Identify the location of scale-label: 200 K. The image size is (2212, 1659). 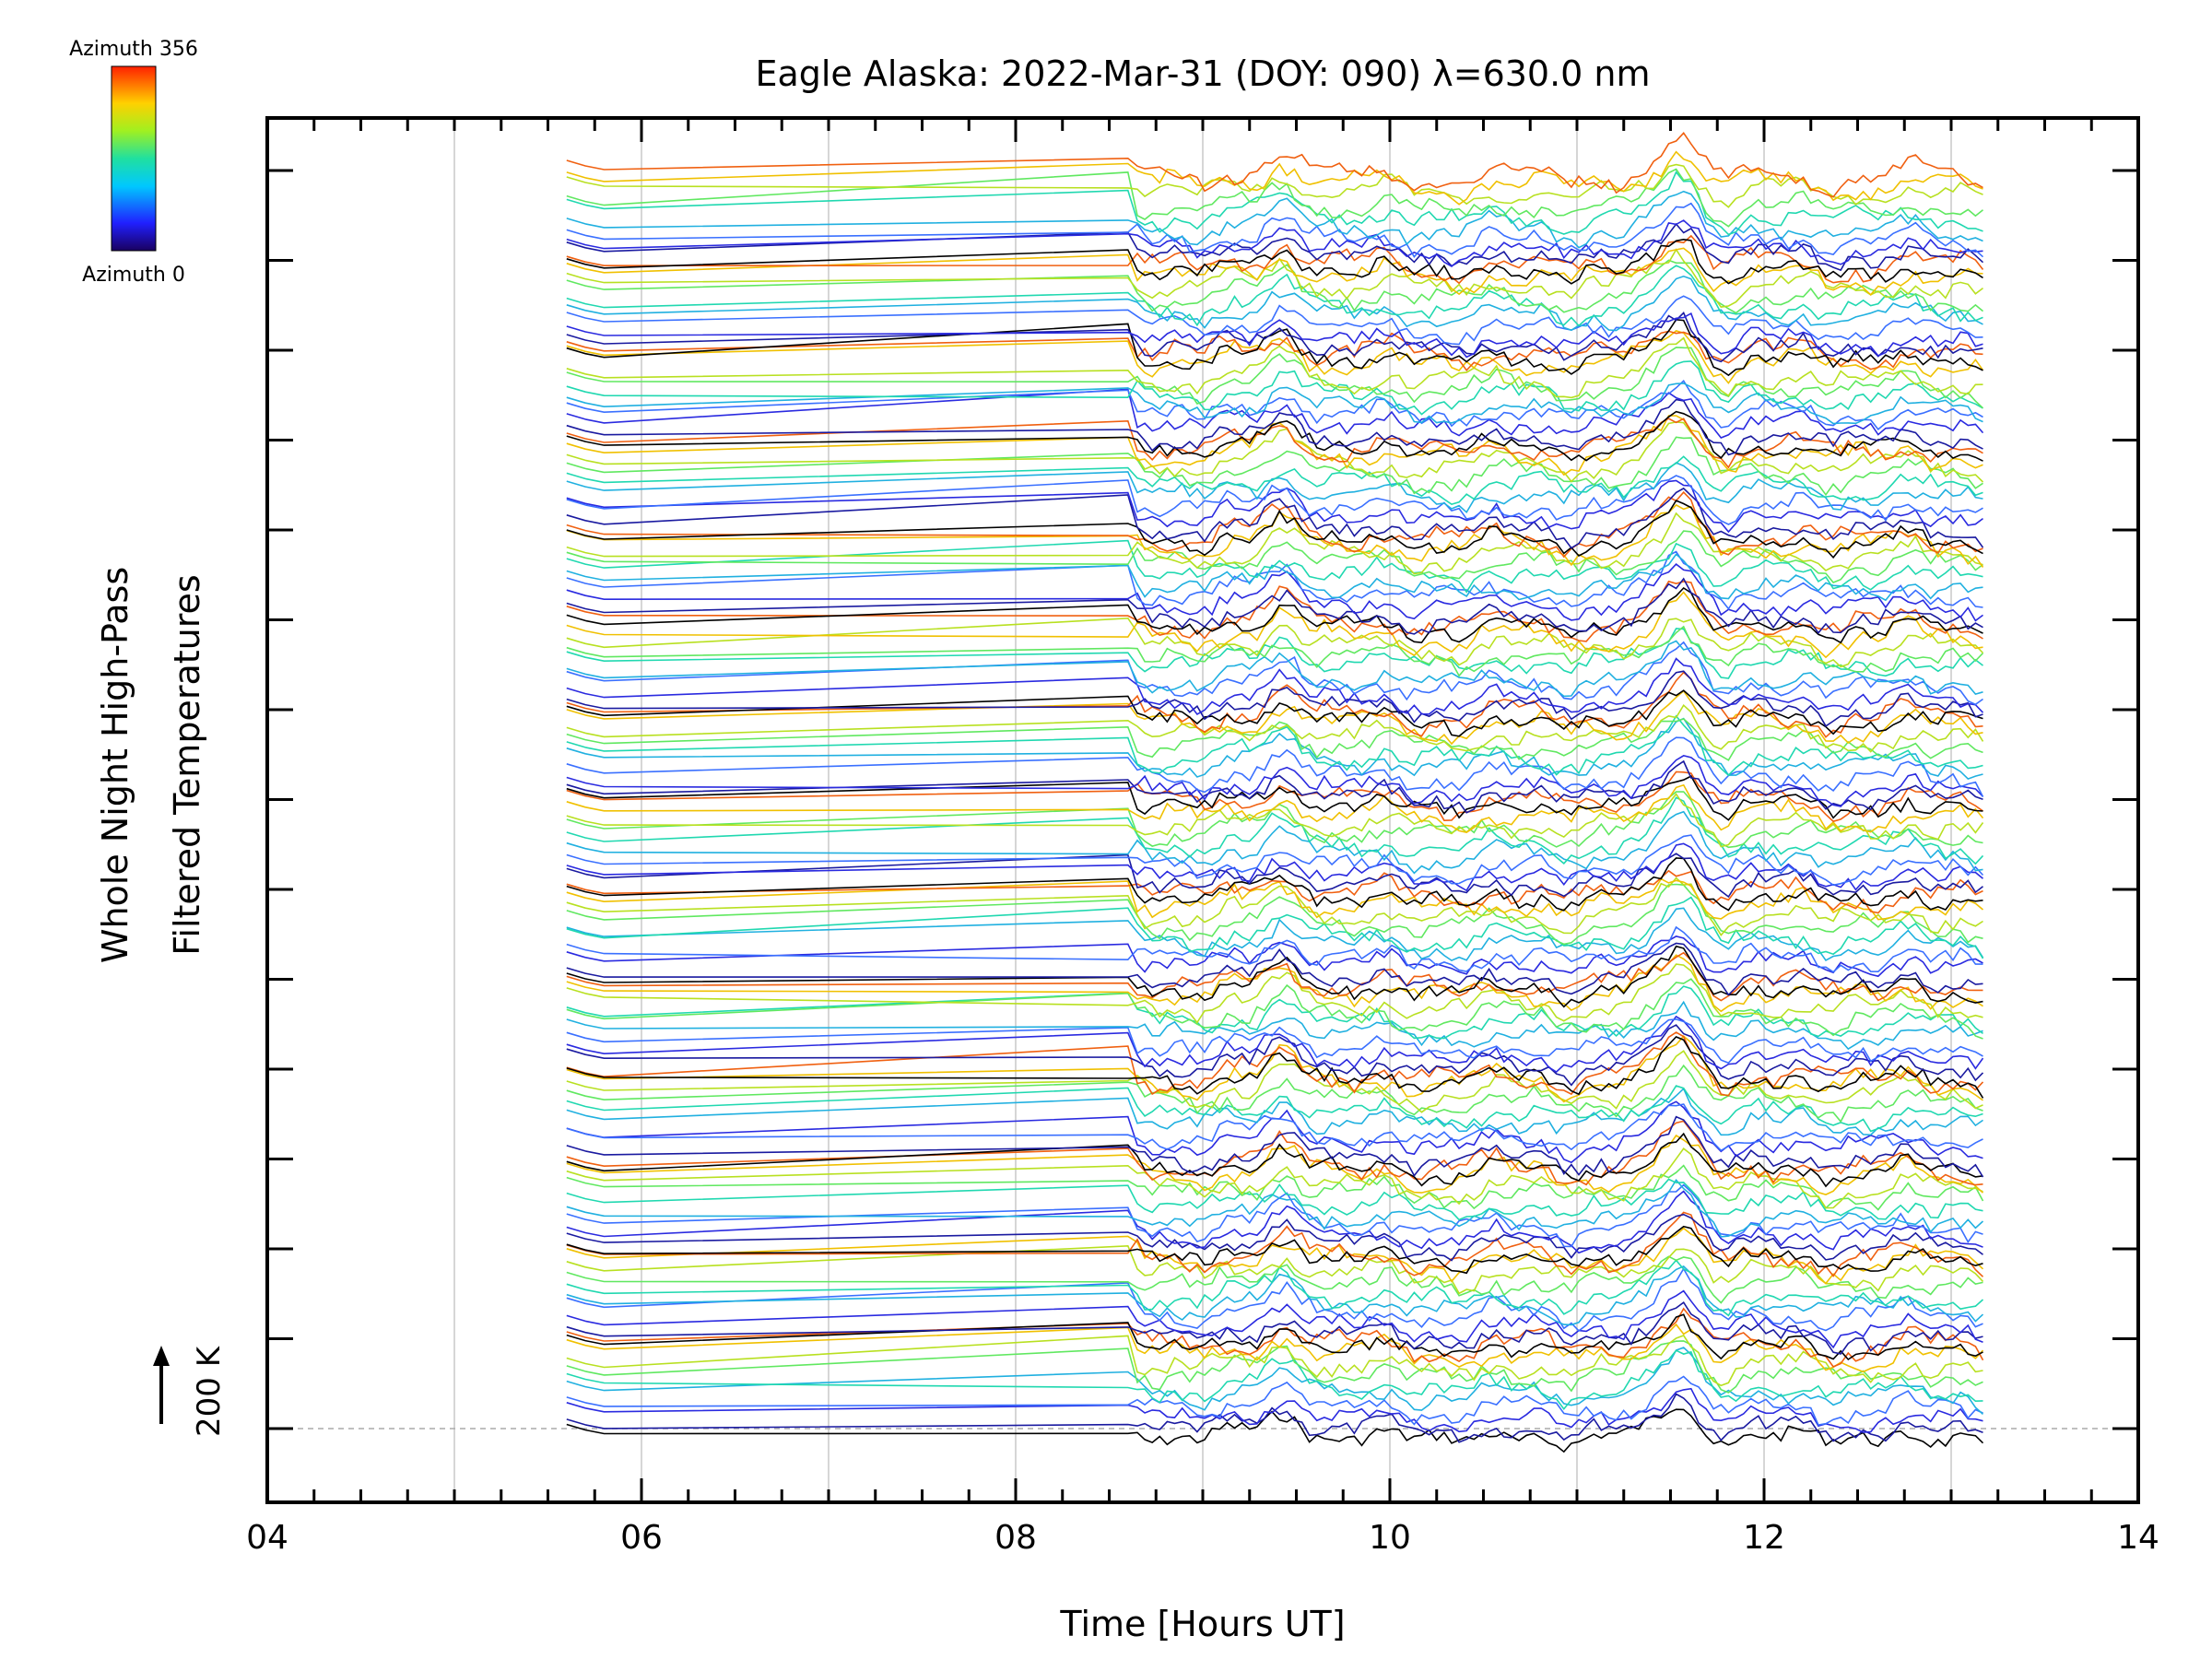
(209, 1391).